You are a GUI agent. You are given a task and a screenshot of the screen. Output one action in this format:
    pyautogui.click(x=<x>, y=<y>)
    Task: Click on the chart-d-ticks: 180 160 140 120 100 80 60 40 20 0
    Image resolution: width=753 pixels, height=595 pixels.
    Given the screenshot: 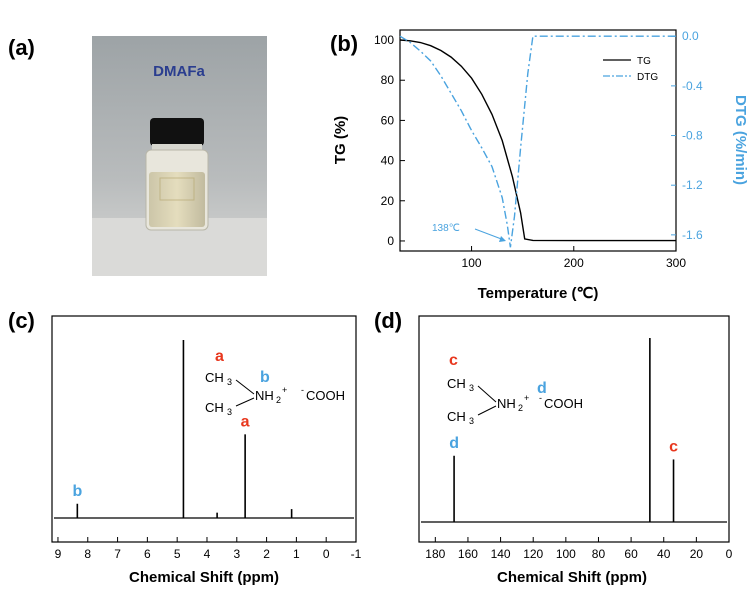 What is the action you would take?
    pyautogui.click(x=579, y=549)
    